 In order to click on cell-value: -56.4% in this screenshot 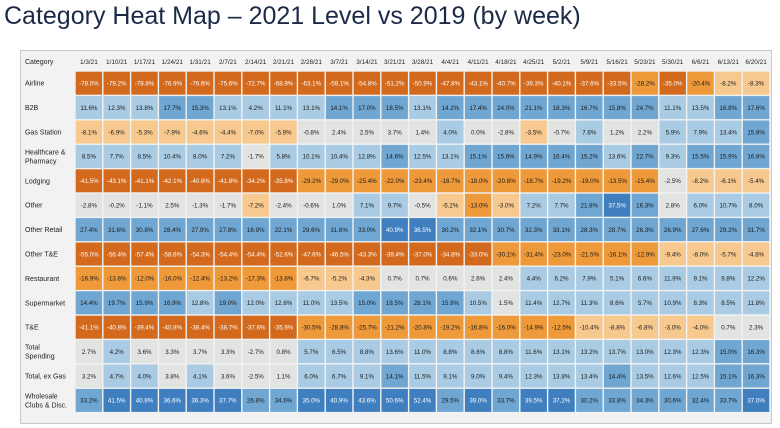, I will do `click(117, 254)`.